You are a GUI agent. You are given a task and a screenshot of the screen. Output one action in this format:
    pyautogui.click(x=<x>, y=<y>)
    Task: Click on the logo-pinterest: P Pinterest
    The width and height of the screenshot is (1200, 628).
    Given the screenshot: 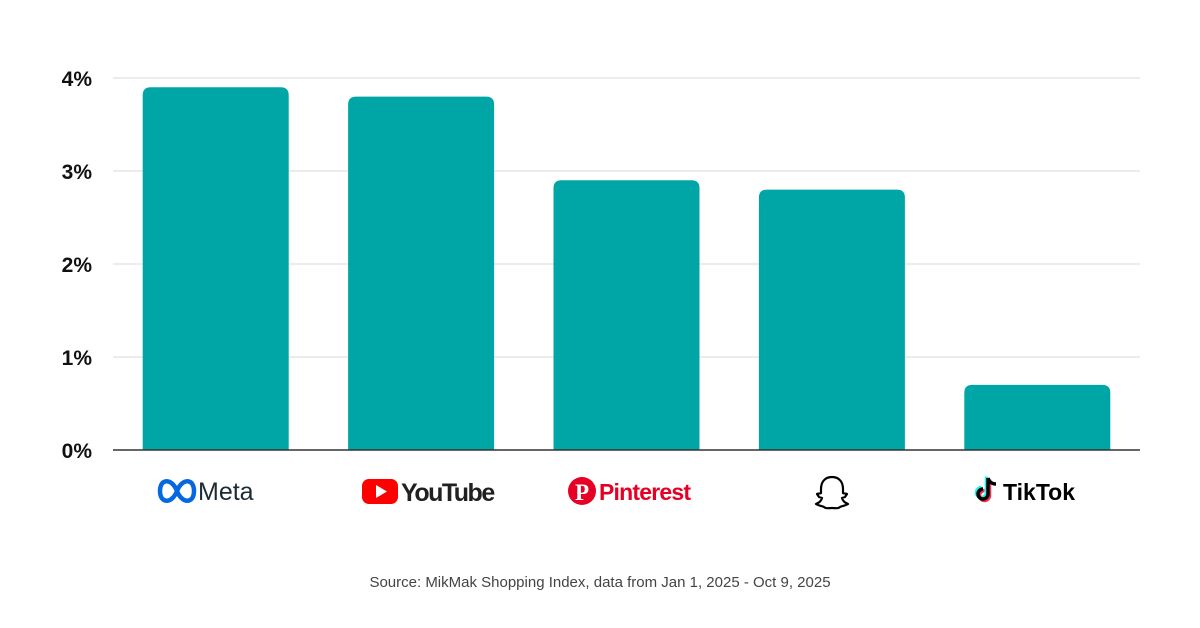 What is the action you would take?
    pyautogui.click(x=630, y=491)
    